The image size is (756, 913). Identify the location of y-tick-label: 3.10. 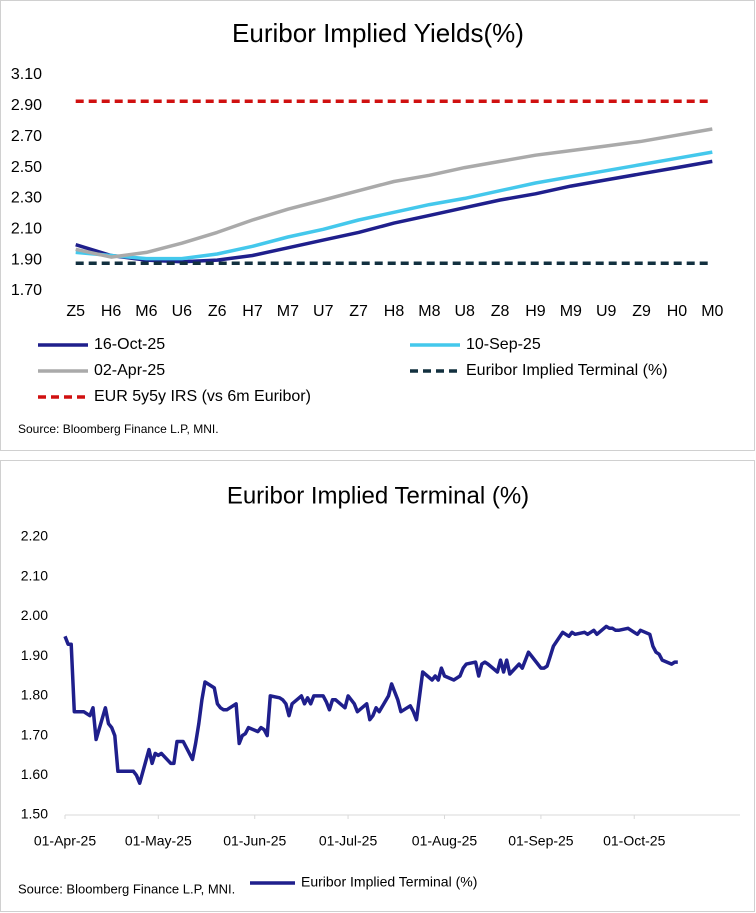
(26, 74).